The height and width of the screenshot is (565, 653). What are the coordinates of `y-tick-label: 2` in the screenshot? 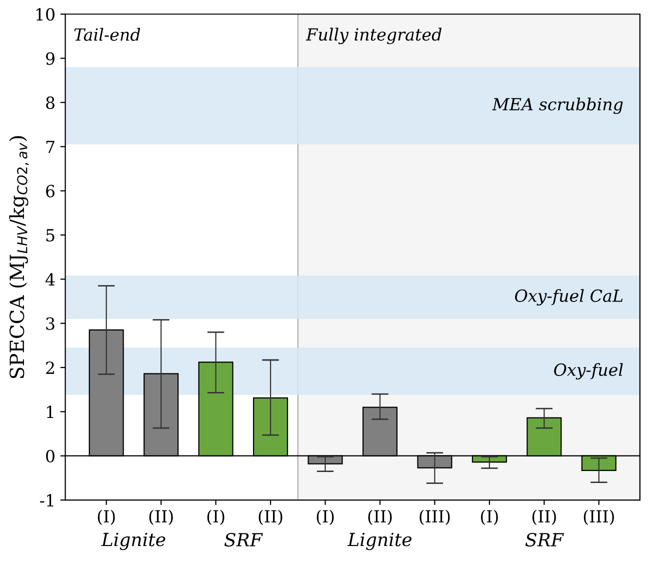 It's located at (50, 367).